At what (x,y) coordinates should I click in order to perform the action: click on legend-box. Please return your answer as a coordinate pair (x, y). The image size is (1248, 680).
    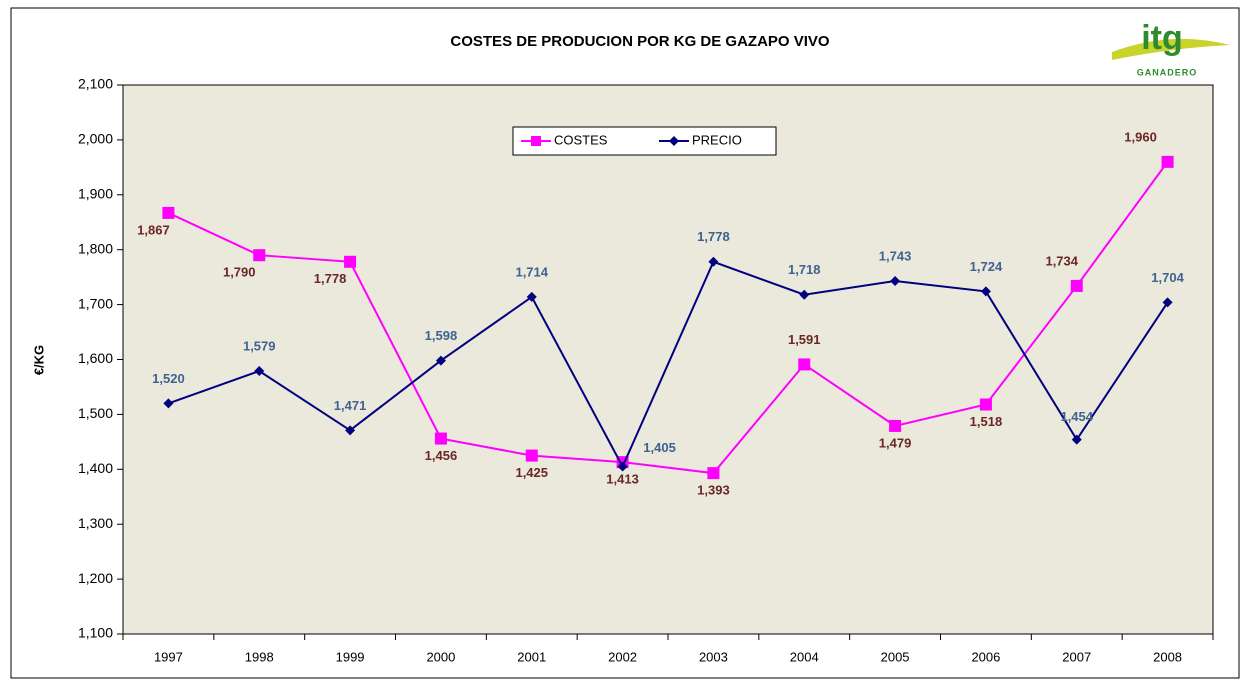
    Looking at the image, I should click on (644, 141).